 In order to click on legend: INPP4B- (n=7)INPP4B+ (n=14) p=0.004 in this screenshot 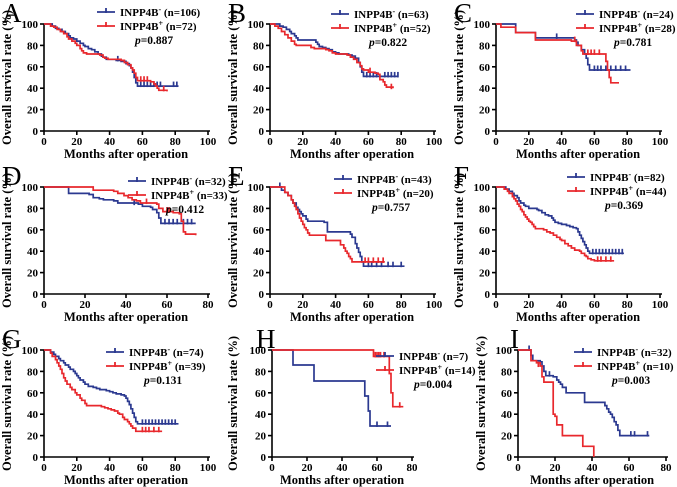, I will do `click(426, 370)`.